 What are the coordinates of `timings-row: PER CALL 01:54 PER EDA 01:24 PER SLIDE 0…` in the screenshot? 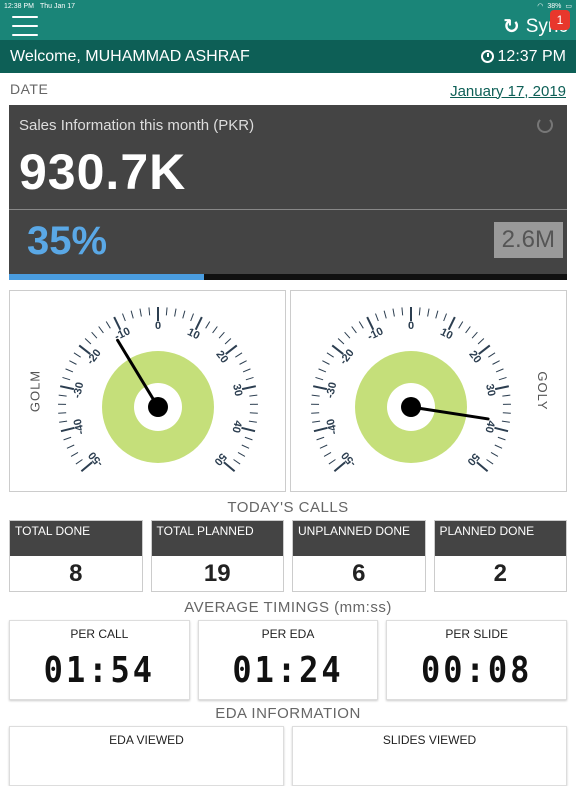 It's located at (288, 660).